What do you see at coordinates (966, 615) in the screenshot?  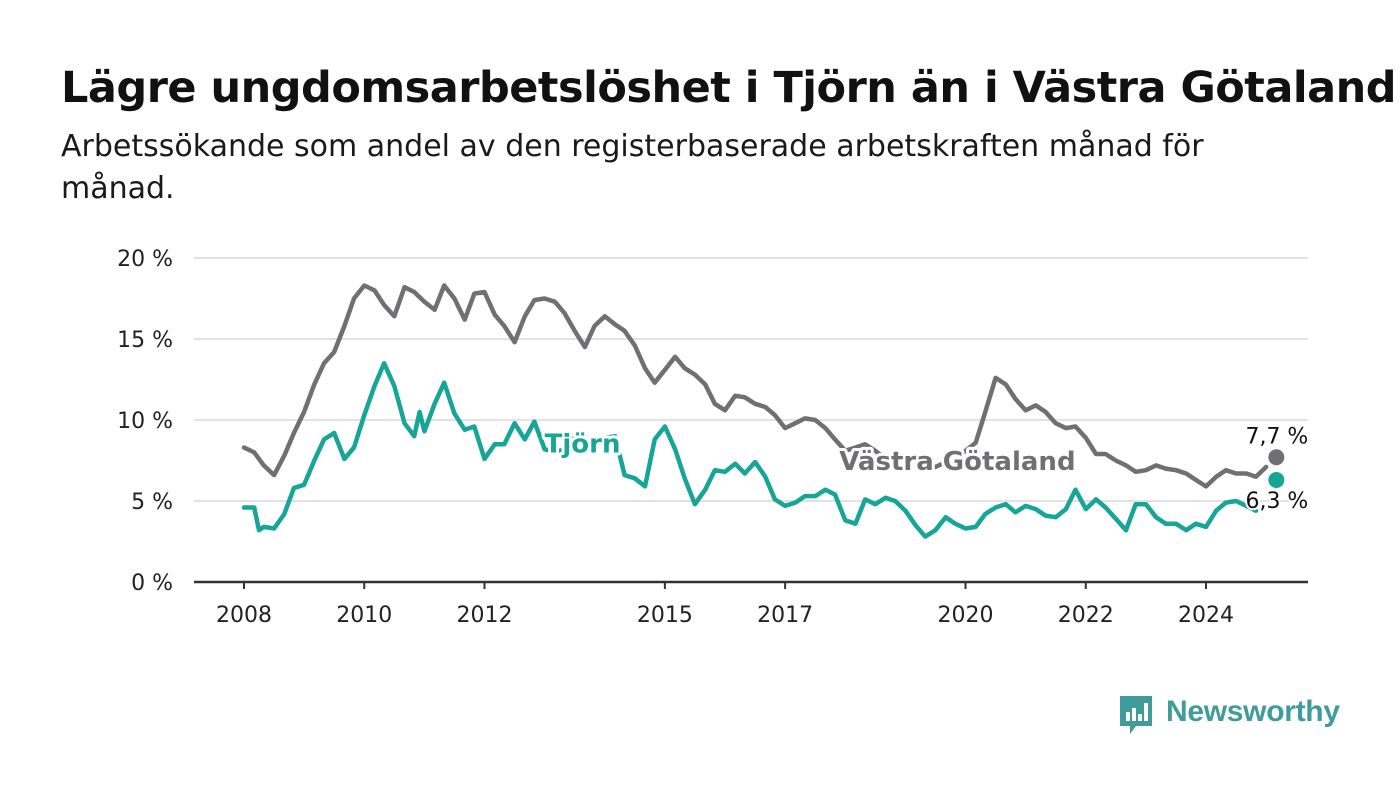 I see `x-tick-label: 2020` at bounding box center [966, 615].